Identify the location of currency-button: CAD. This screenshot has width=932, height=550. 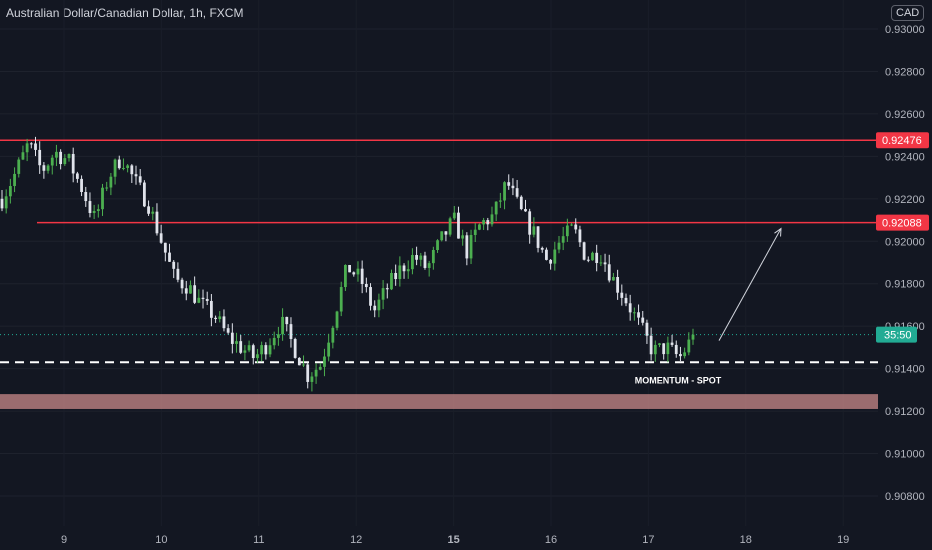
(908, 13).